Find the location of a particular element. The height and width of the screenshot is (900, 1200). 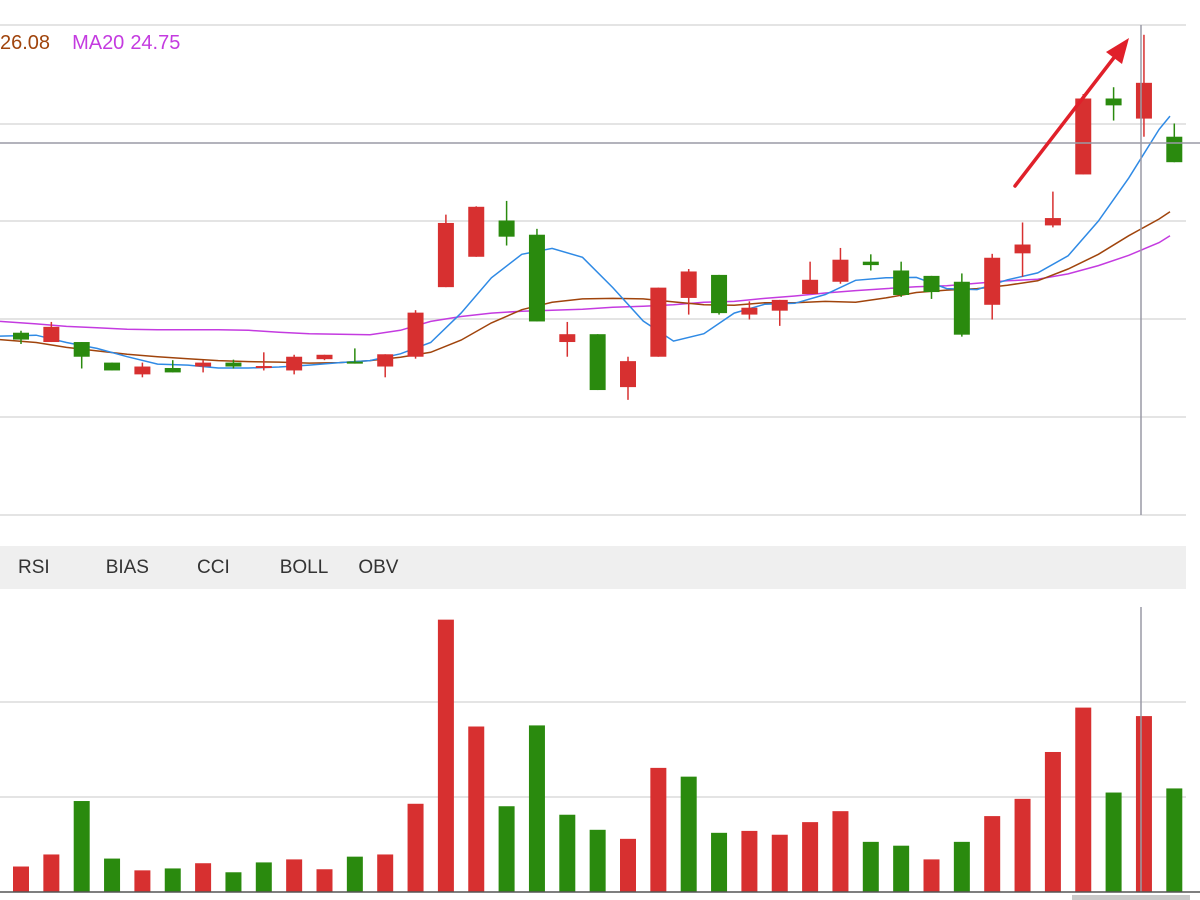

tab-boll: BOLL is located at coordinates (304, 567).